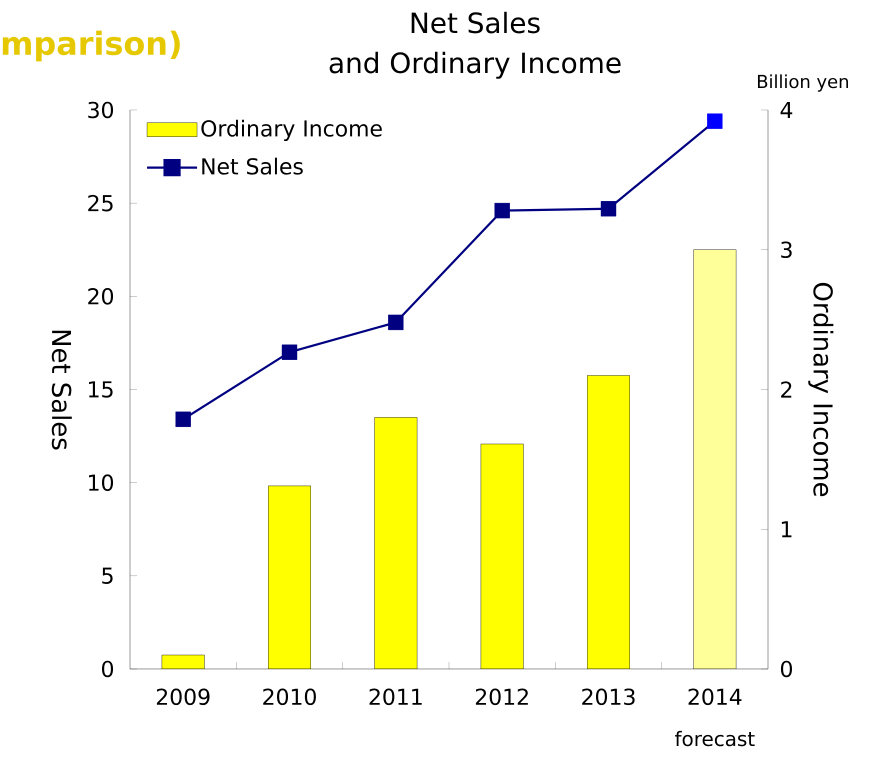  Describe the element at coordinates (62, 390) in the screenshot. I see `y-axis-title: Net Sales` at that location.